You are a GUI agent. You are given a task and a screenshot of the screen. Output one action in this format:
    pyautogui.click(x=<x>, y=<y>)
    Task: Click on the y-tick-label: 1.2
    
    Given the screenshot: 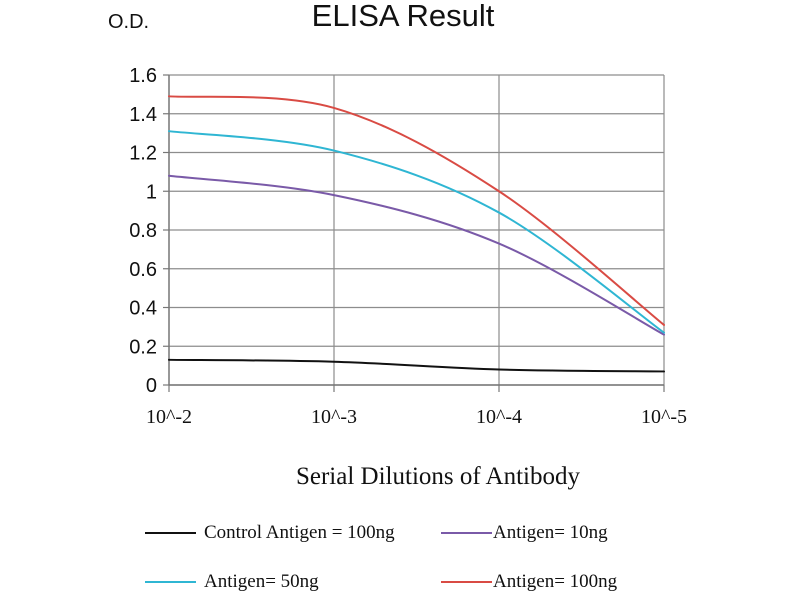 What is the action you would take?
    pyautogui.click(x=143, y=154)
    